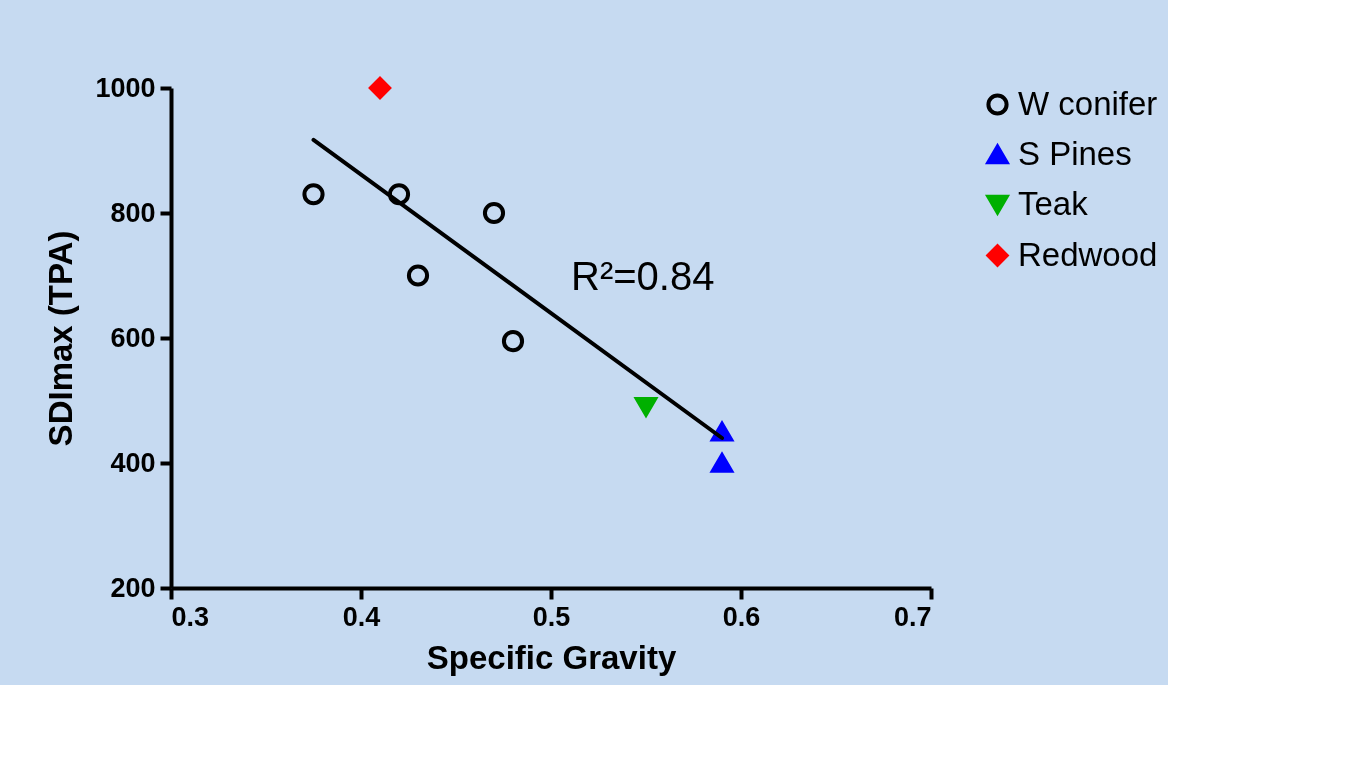  What do you see at coordinates (361, 616) in the screenshot?
I see `x-tick-label: 0.4` at bounding box center [361, 616].